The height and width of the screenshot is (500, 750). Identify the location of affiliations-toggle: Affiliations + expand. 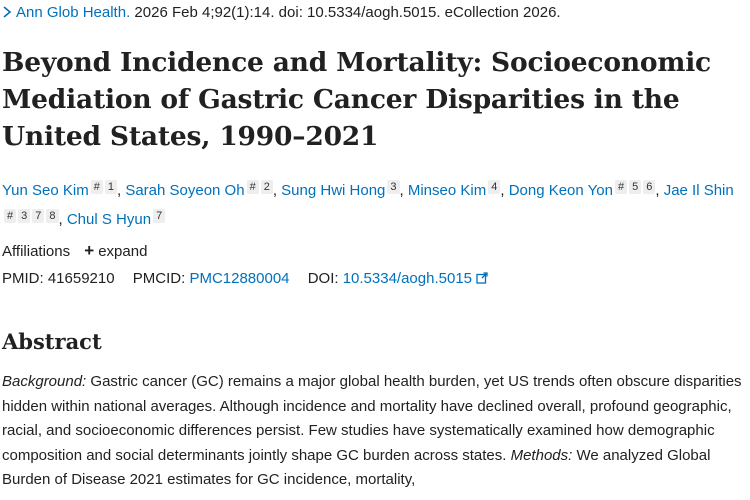
(74, 251).